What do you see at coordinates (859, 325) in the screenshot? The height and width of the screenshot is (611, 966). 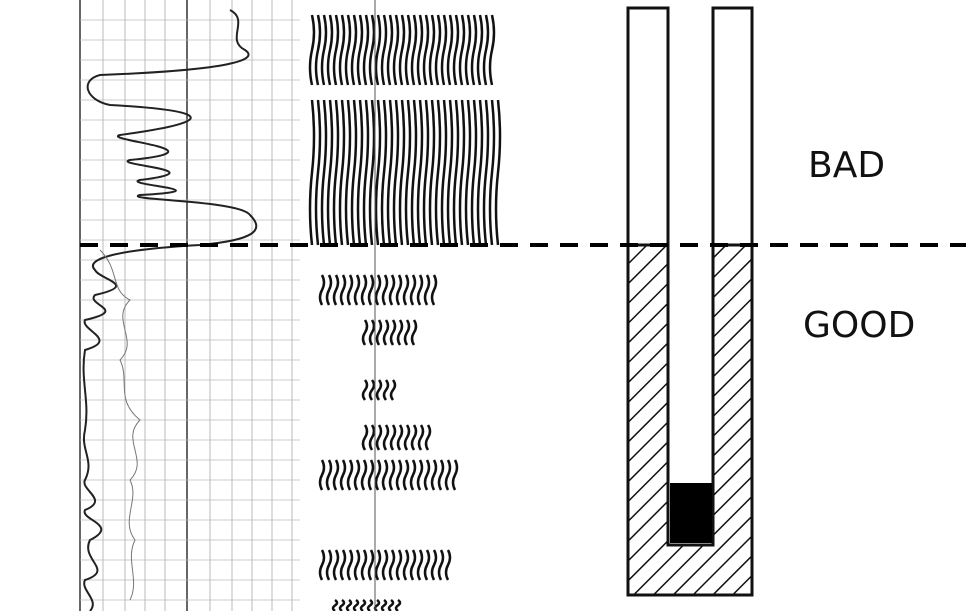 I see `good-label: GOOD` at bounding box center [859, 325].